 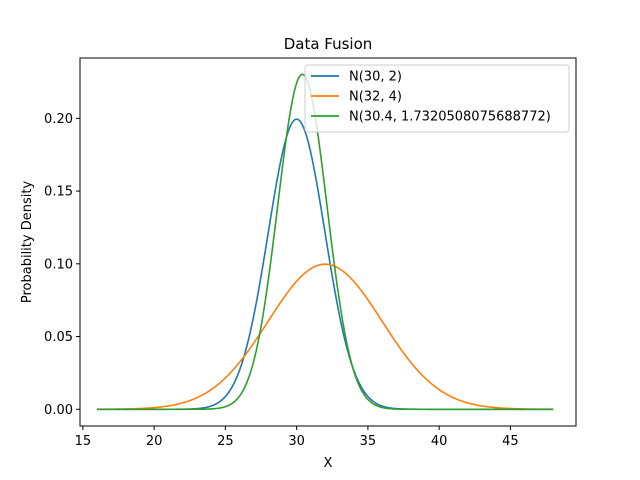 I want to click on legend-label-2: N(32, 4), so click(x=375, y=97).